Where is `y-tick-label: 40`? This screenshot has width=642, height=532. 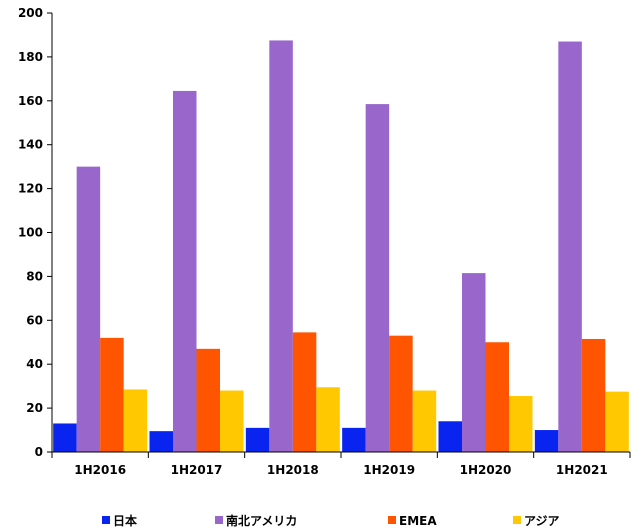 y-tick-label: 40 is located at coordinates (34, 364).